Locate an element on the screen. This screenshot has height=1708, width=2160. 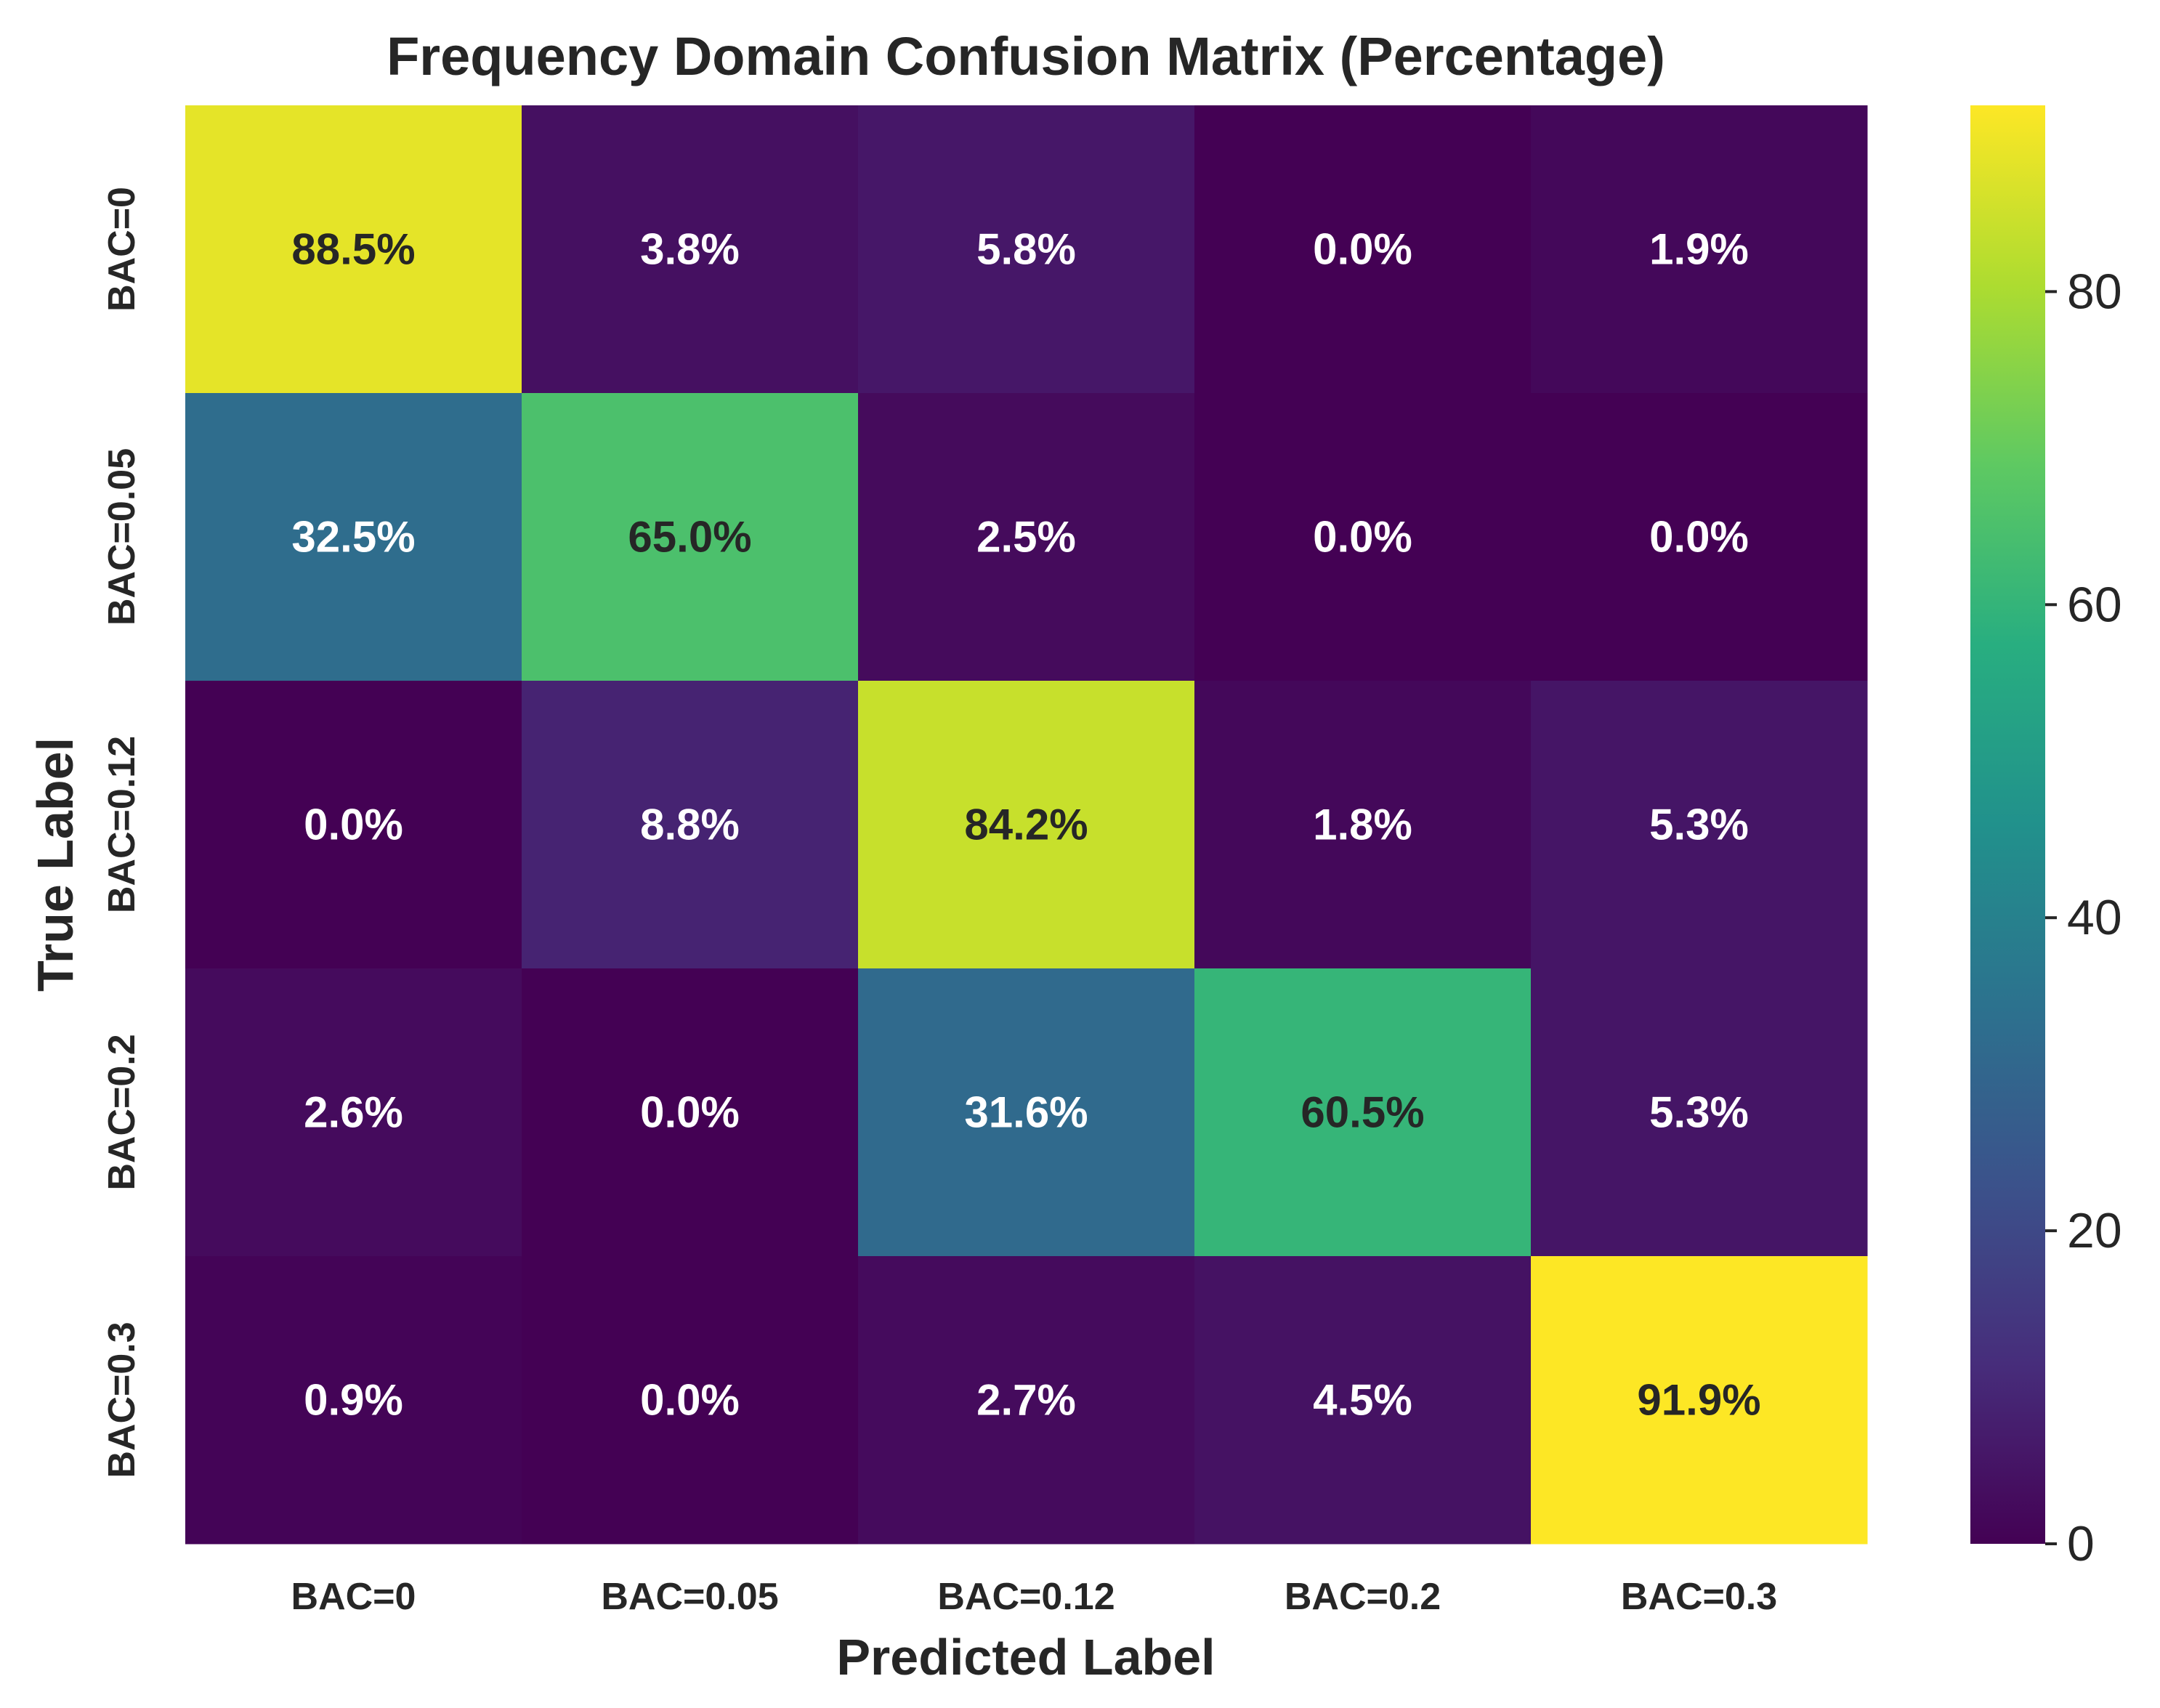
x-tick-label: BAC=0 is located at coordinates (353, 1597).